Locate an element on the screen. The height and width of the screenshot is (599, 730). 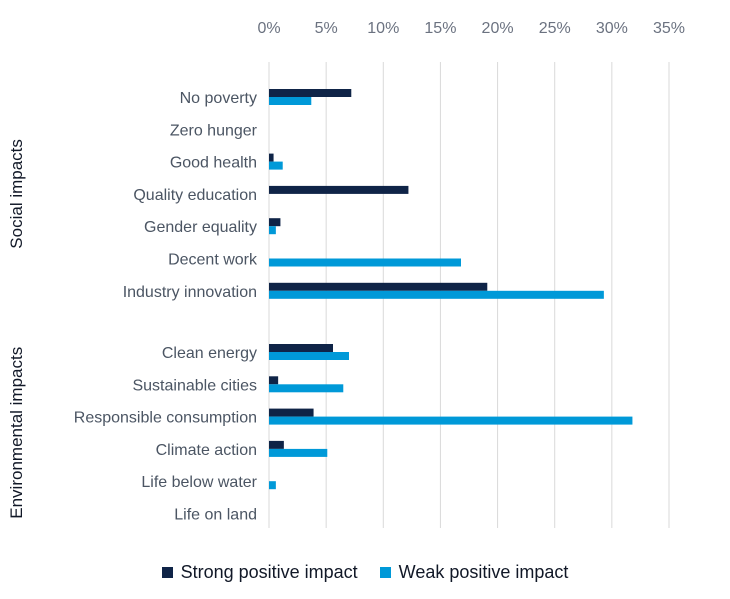
x-axis-ticks: 0% 5% 10% 15% 20% 25% 30% 35% is located at coordinates (471, 28).